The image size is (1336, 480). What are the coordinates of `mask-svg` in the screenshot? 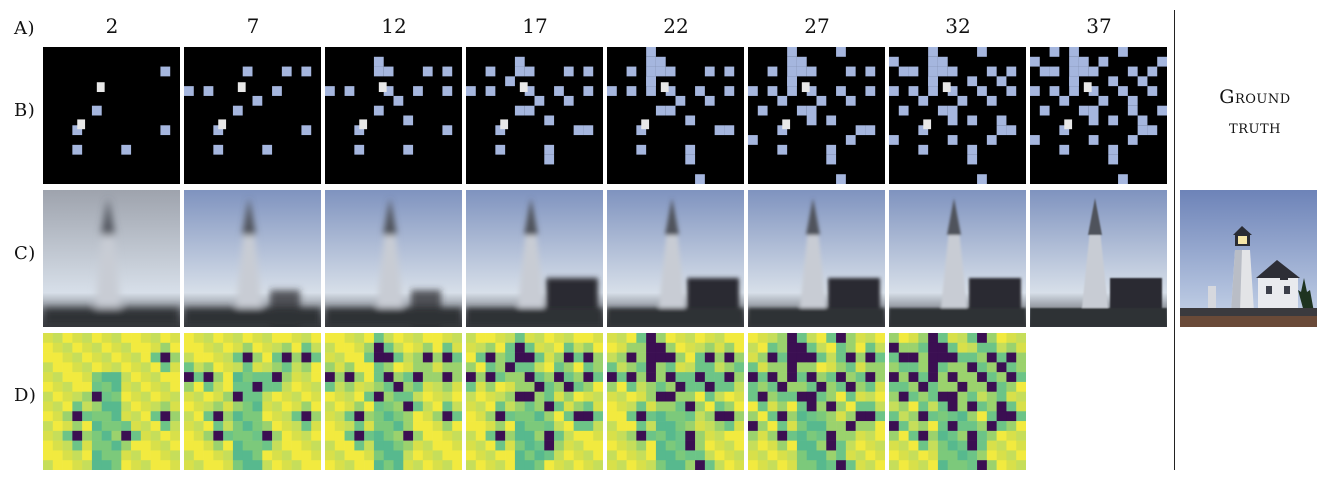 It's located at (1098, 115).